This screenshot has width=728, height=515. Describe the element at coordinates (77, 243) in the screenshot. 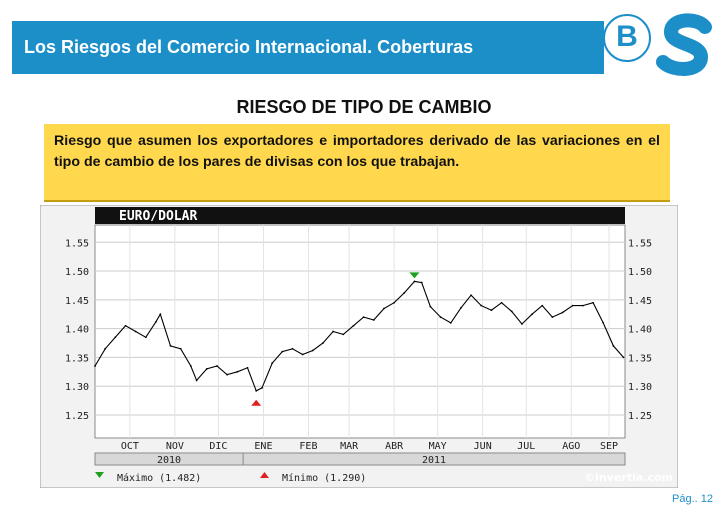

I see `y-tick-label-left: 1.55` at that location.